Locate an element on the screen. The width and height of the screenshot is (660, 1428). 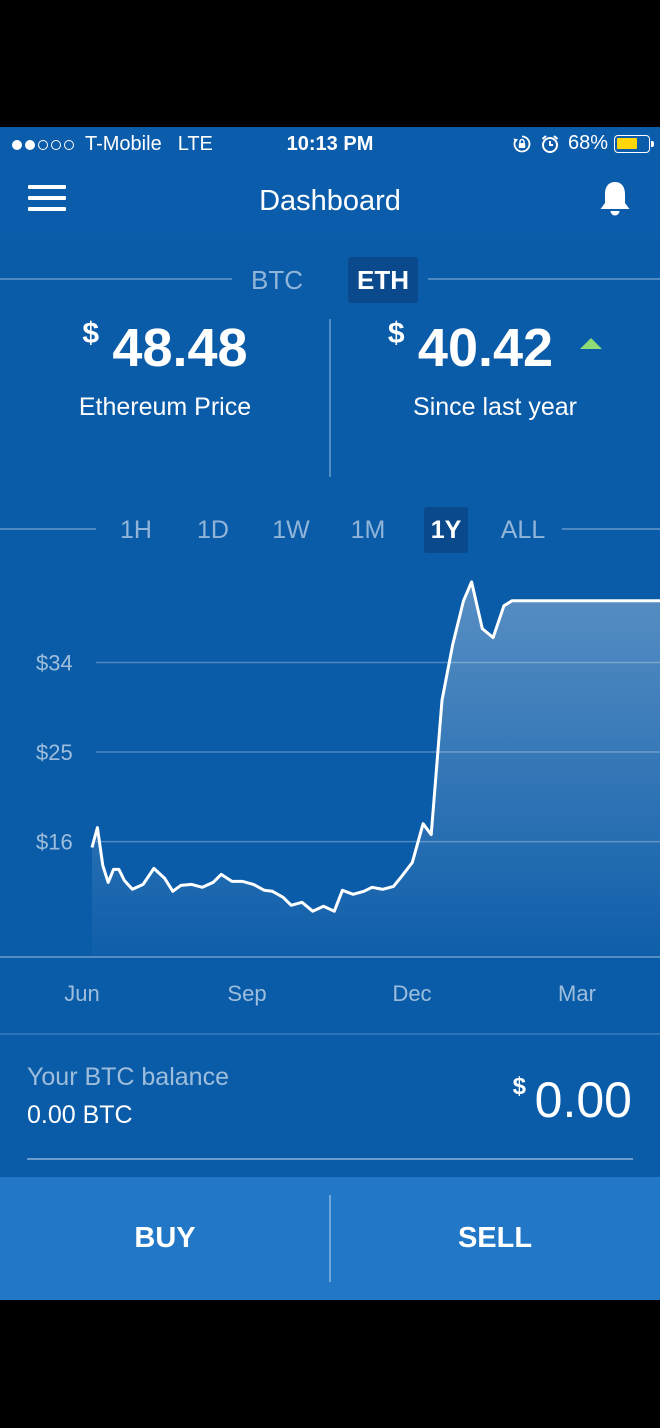
battery-level-fill is located at coordinates (627, 143).